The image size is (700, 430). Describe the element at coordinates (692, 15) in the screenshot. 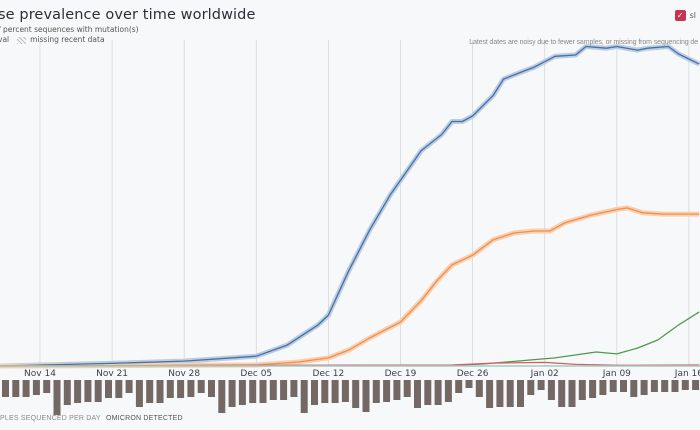

I see `checkbox-label: sl` at that location.